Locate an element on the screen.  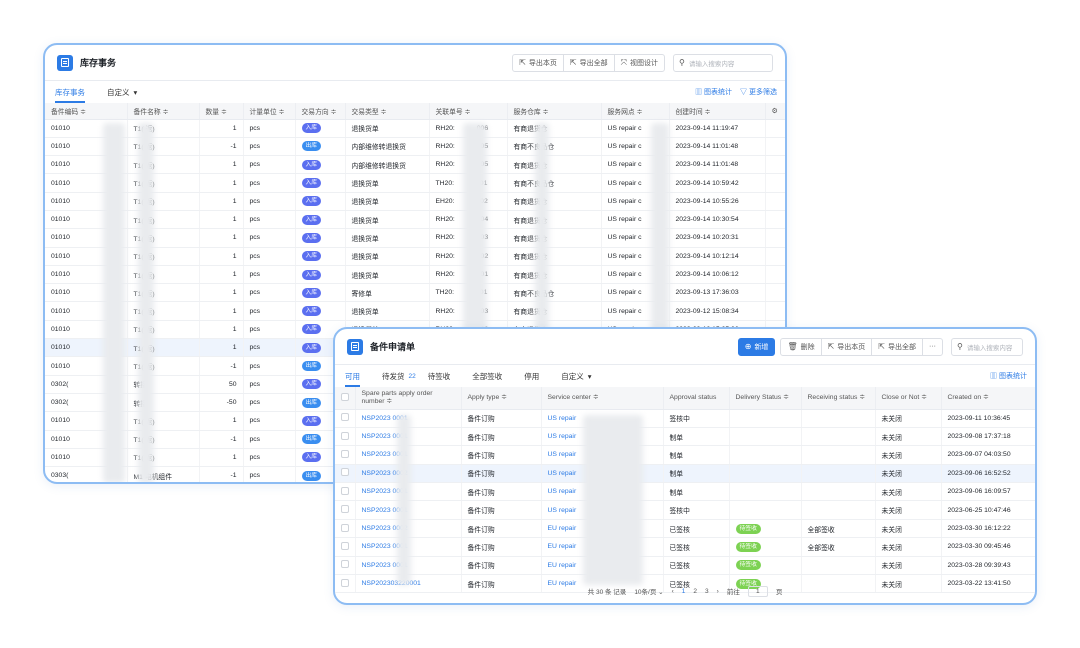
column-header: 备件编码 ≑ is located at coordinates (86, 111).